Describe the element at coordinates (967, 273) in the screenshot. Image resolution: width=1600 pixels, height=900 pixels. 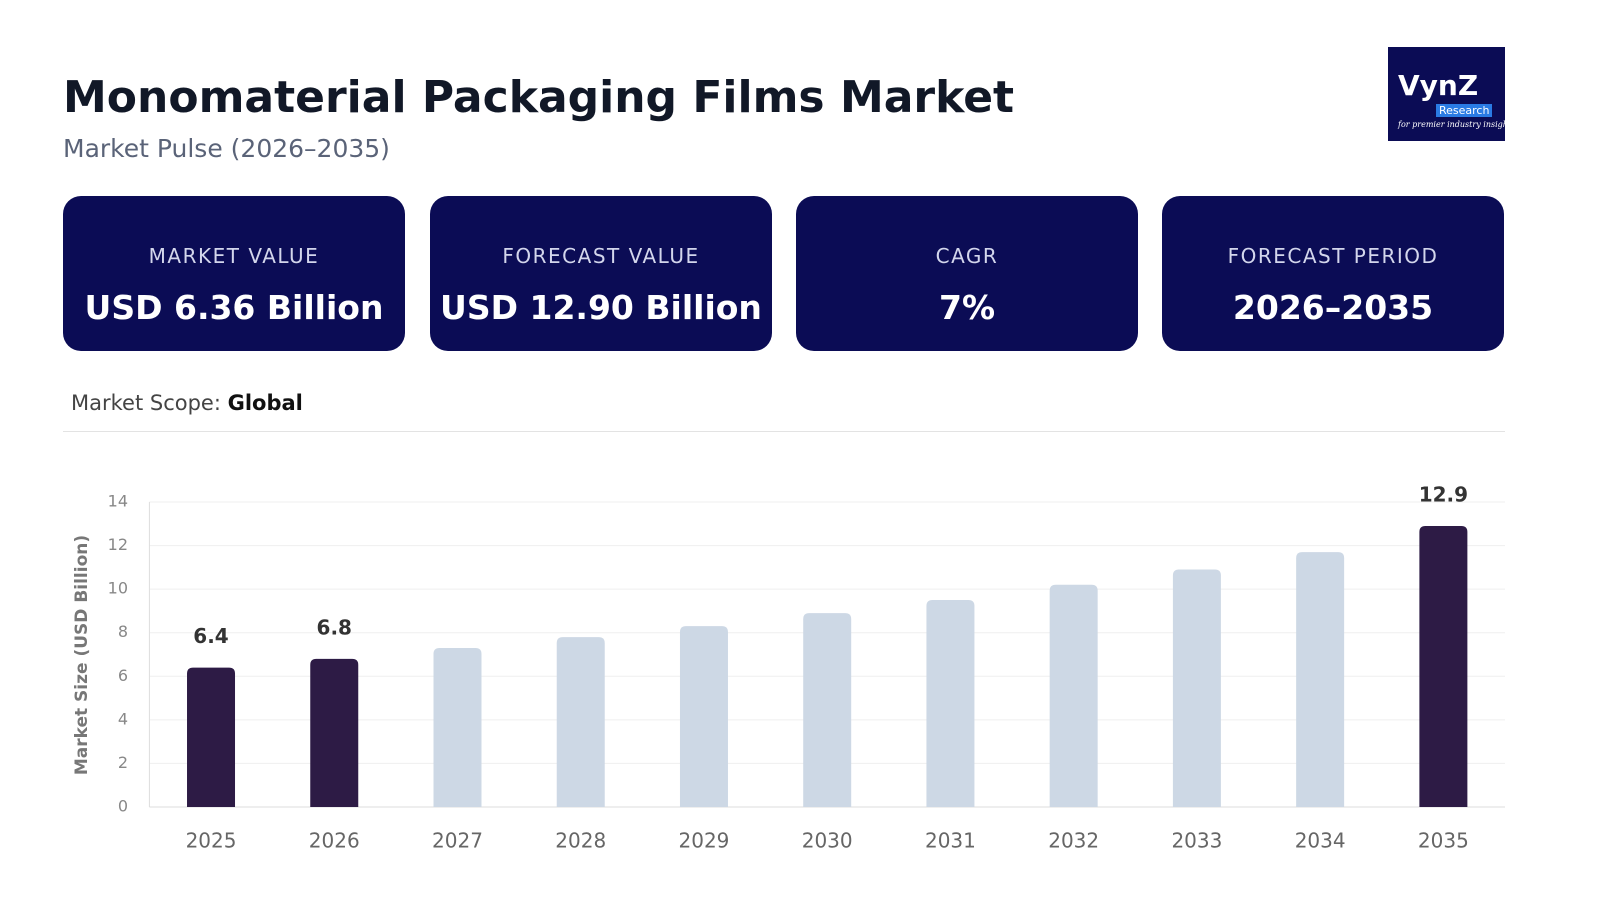
I see `stat-card: CAGR 7%` at that location.